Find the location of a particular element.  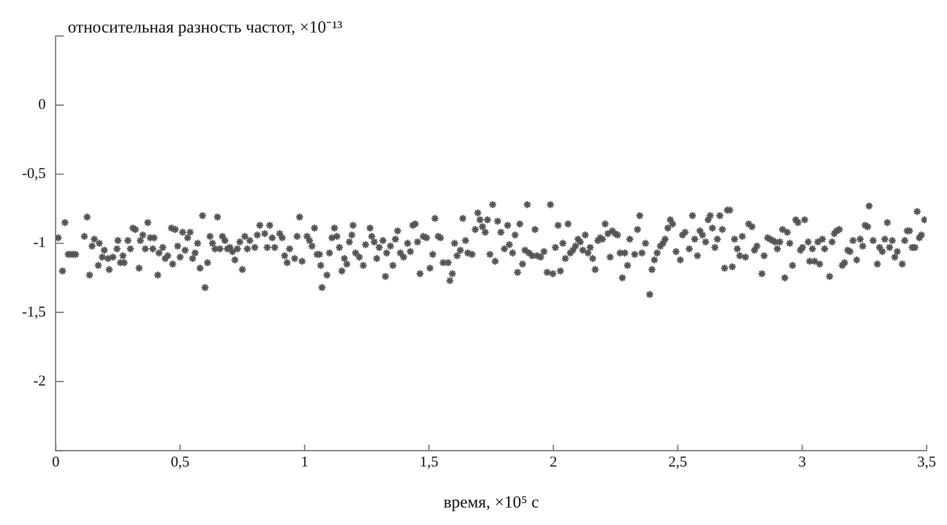

x-tick-label: 1,5 is located at coordinates (429, 462).